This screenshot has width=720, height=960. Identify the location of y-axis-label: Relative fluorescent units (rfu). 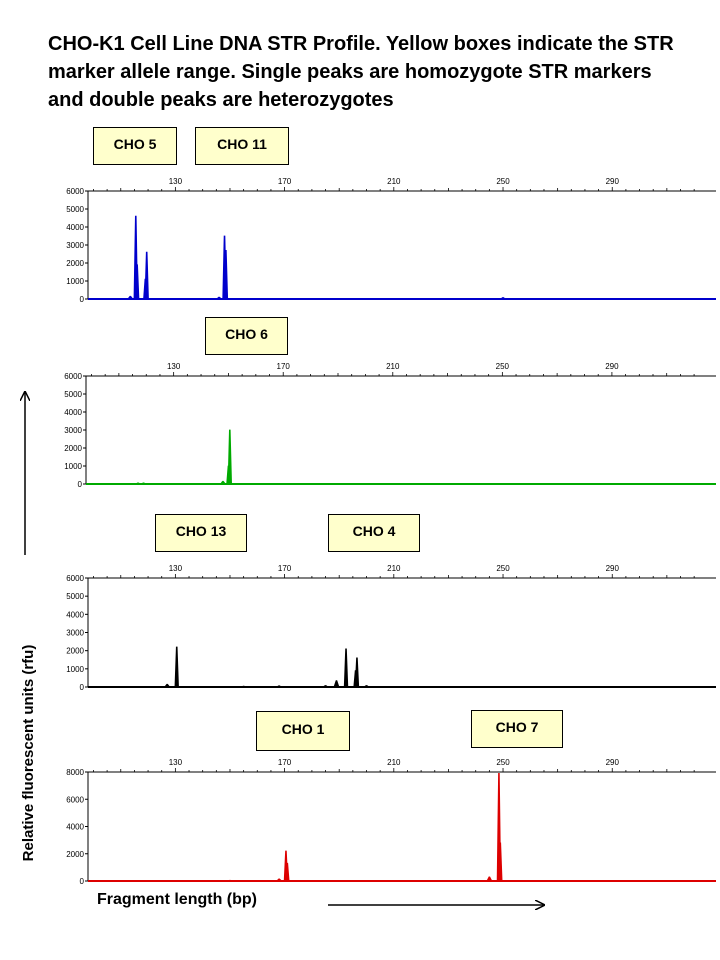
(28, 753).